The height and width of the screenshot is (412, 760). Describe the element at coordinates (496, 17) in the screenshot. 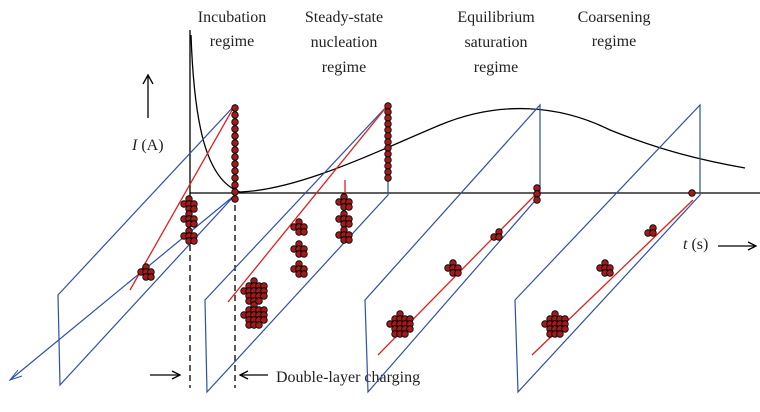

I see `regime-label: Equilibrium` at that location.